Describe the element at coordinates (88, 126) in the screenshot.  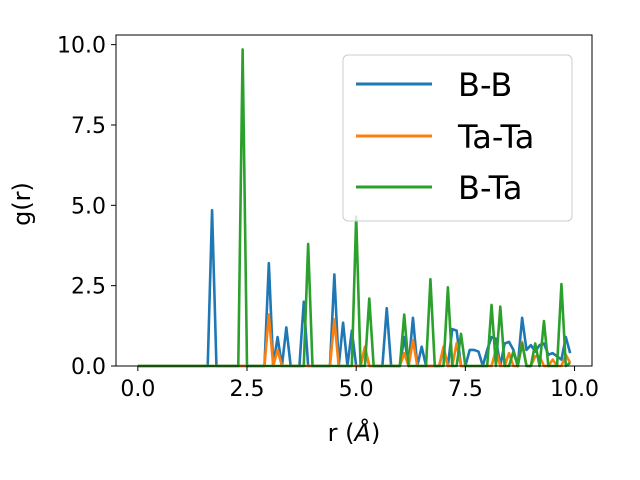
I see `y-tick-label: 7.5` at that location.